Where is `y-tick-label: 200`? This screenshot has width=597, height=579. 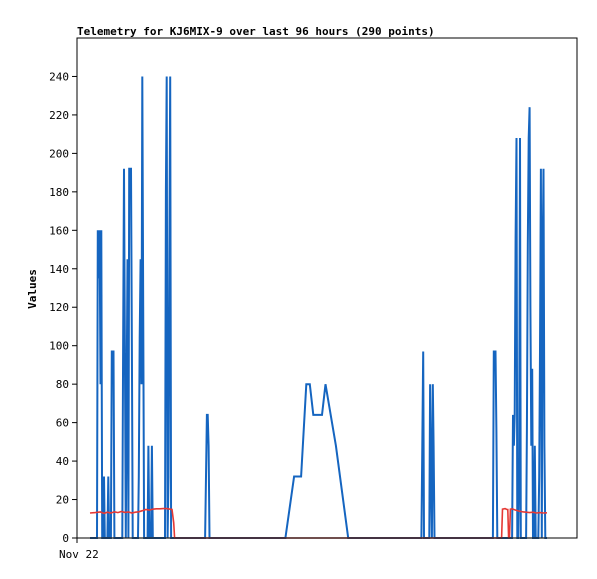
y-tick-label: 200 is located at coordinates (59, 153).